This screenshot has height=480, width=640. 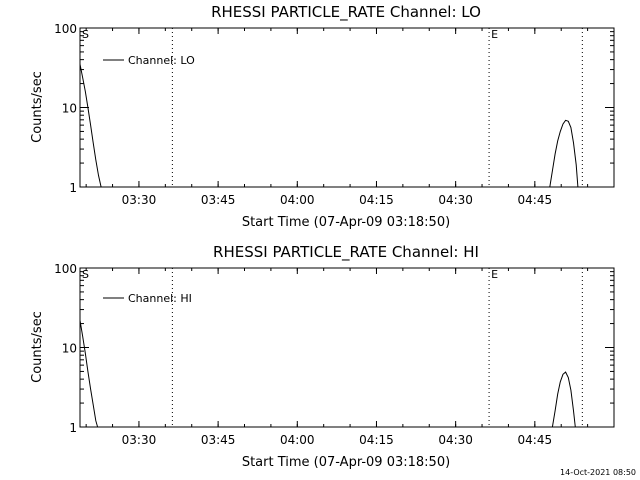 I want to click on legend-label: Channel: HI, so click(x=160, y=298).